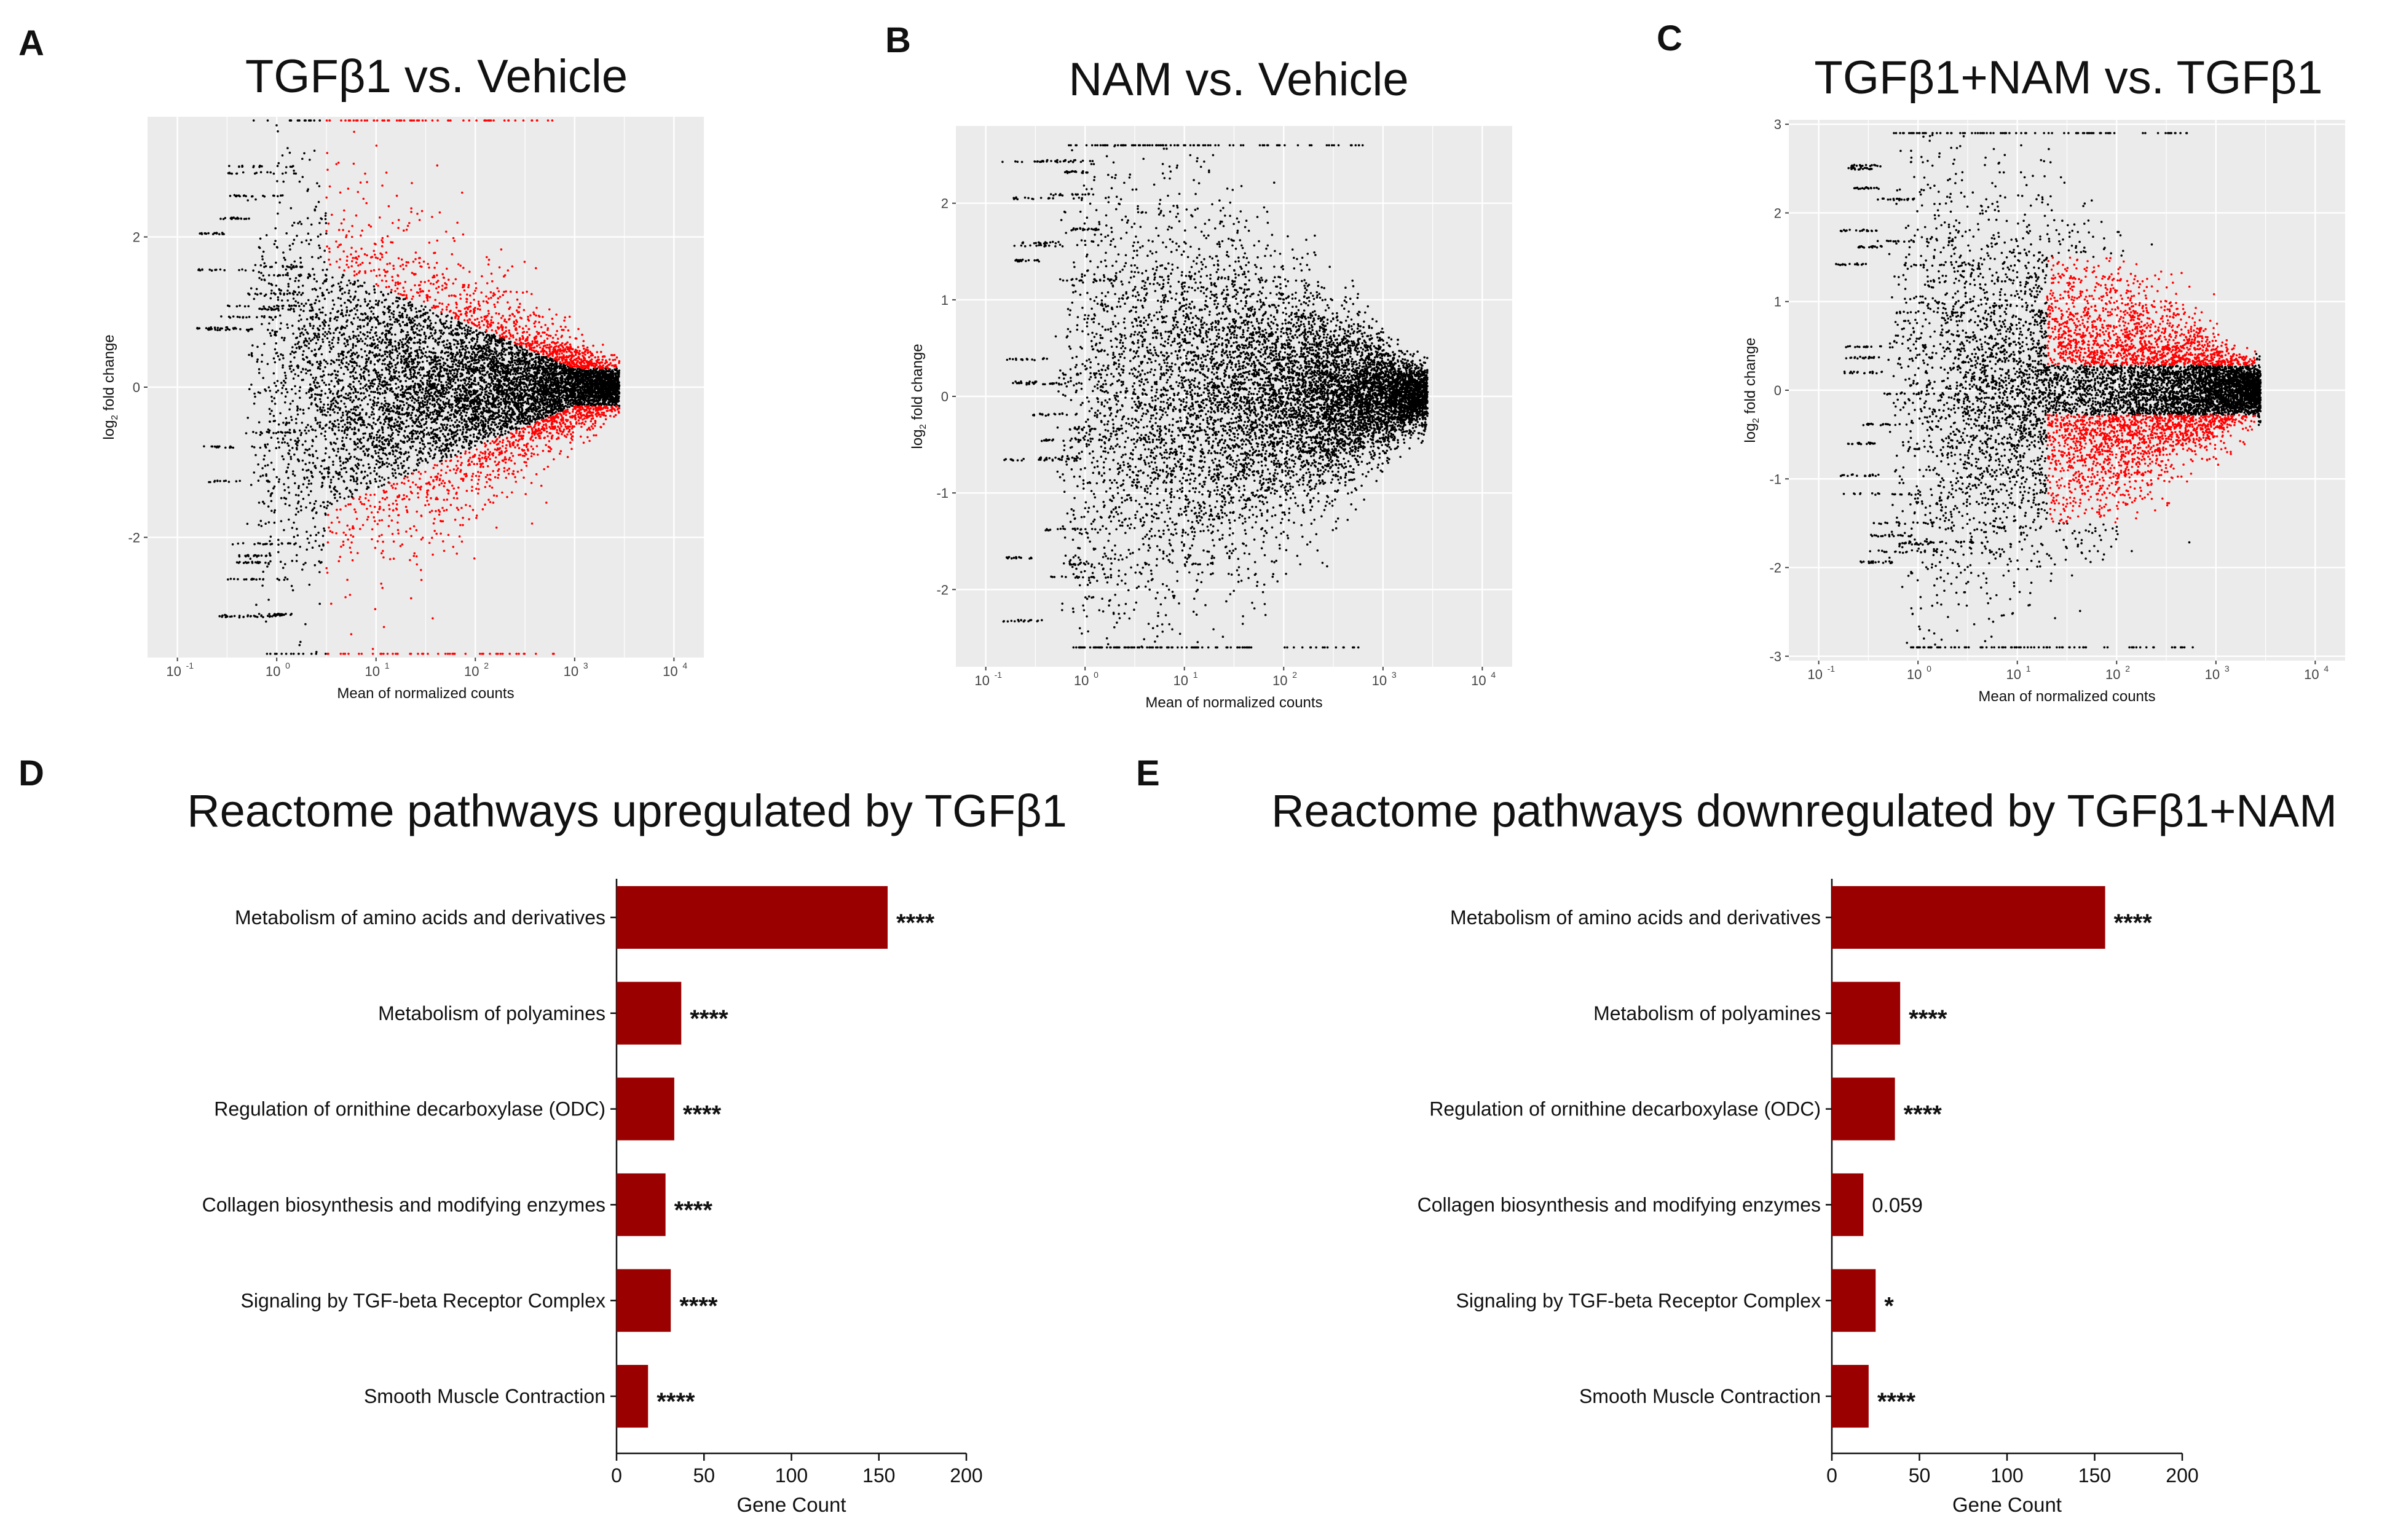 The image size is (2398, 1540). Describe the element at coordinates (878, 1475) in the screenshot. I see `x-tick-label: 150` at that location.